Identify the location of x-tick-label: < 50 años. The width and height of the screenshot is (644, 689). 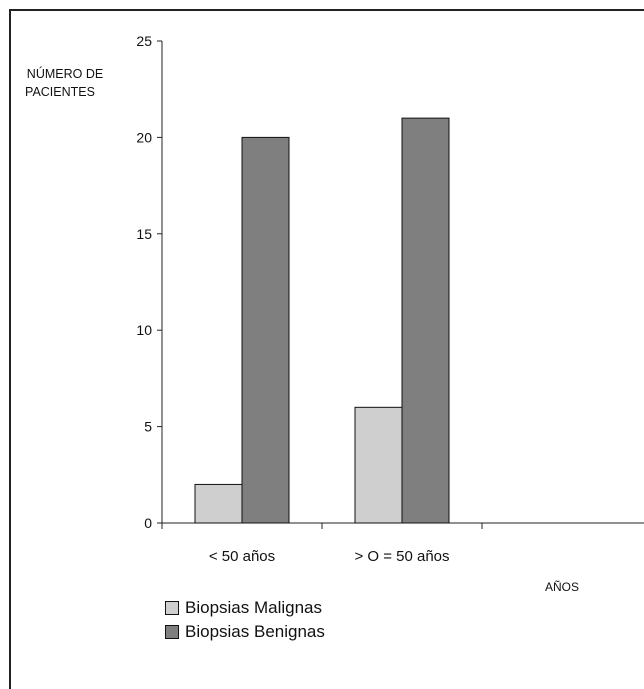
(242, 556).